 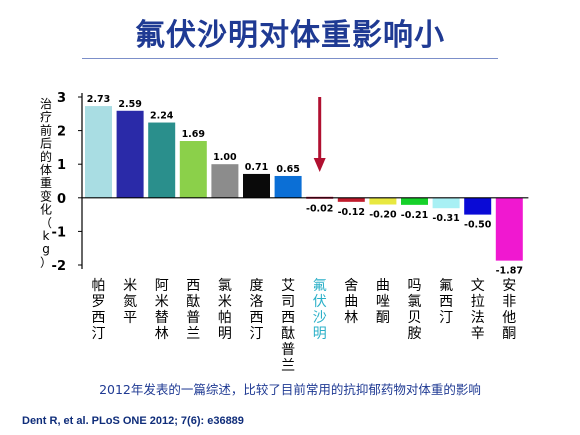 I want to click on category-label-char: 文, so click(x=478, y=286).